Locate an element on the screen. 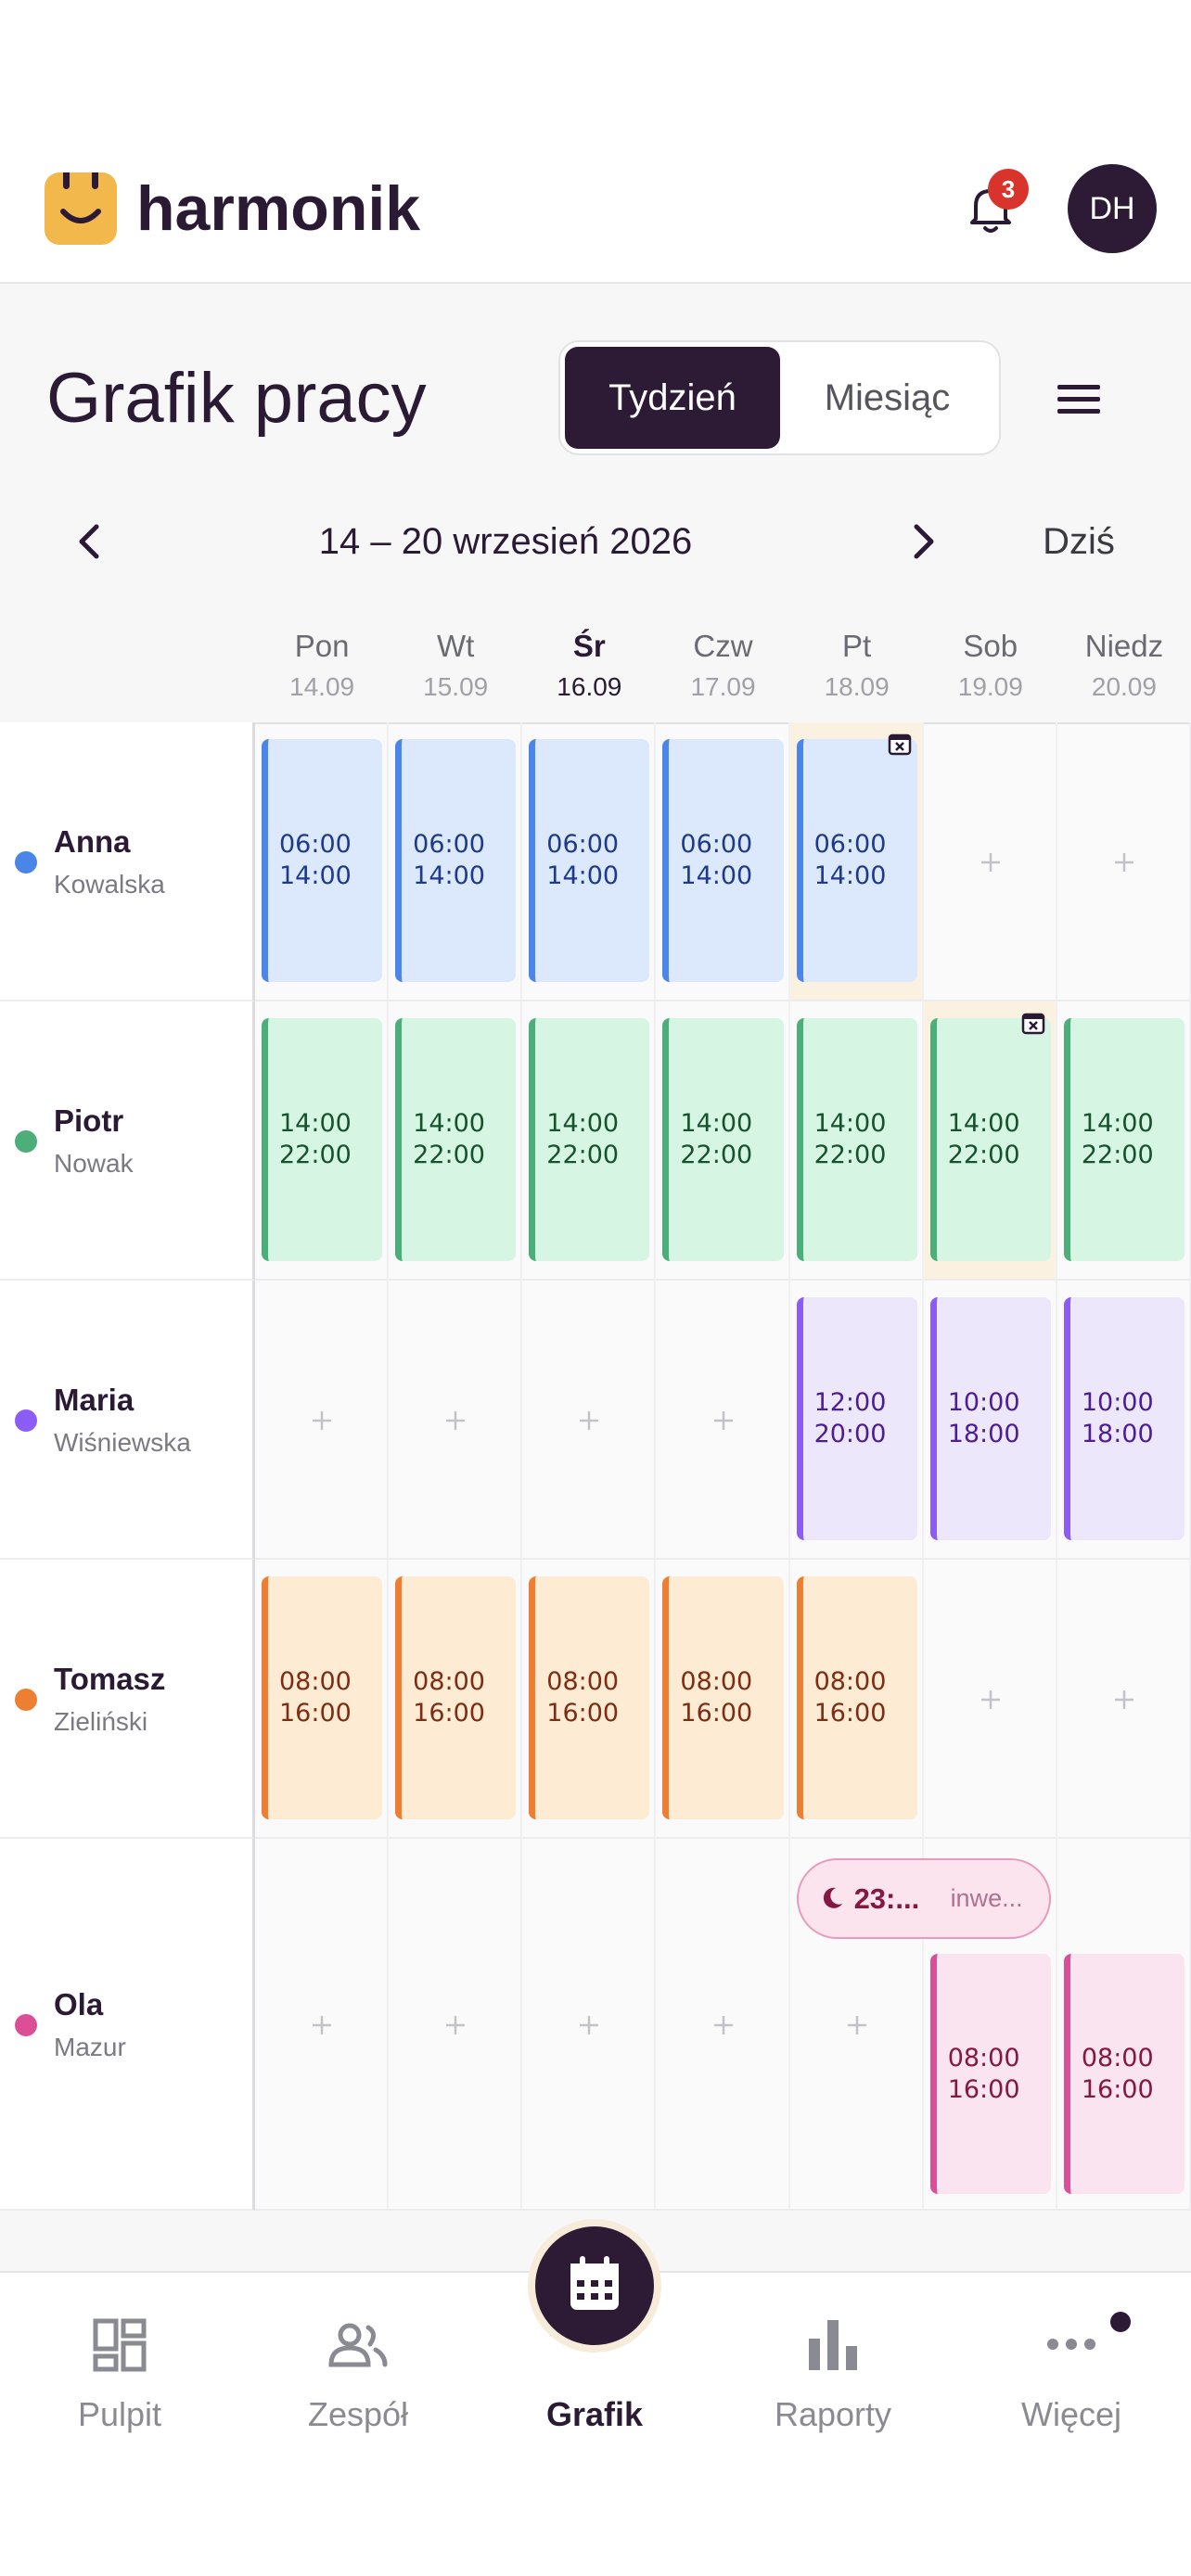 This screenshot has height=2576, width=1191. employee-first-name: Piotr is located at coordinates (89, 1120).